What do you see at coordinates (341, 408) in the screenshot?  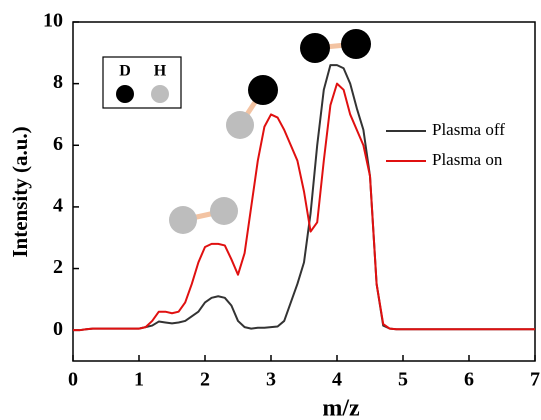 I see `x-axis-label: m/z` at bounding box center [341, 408].